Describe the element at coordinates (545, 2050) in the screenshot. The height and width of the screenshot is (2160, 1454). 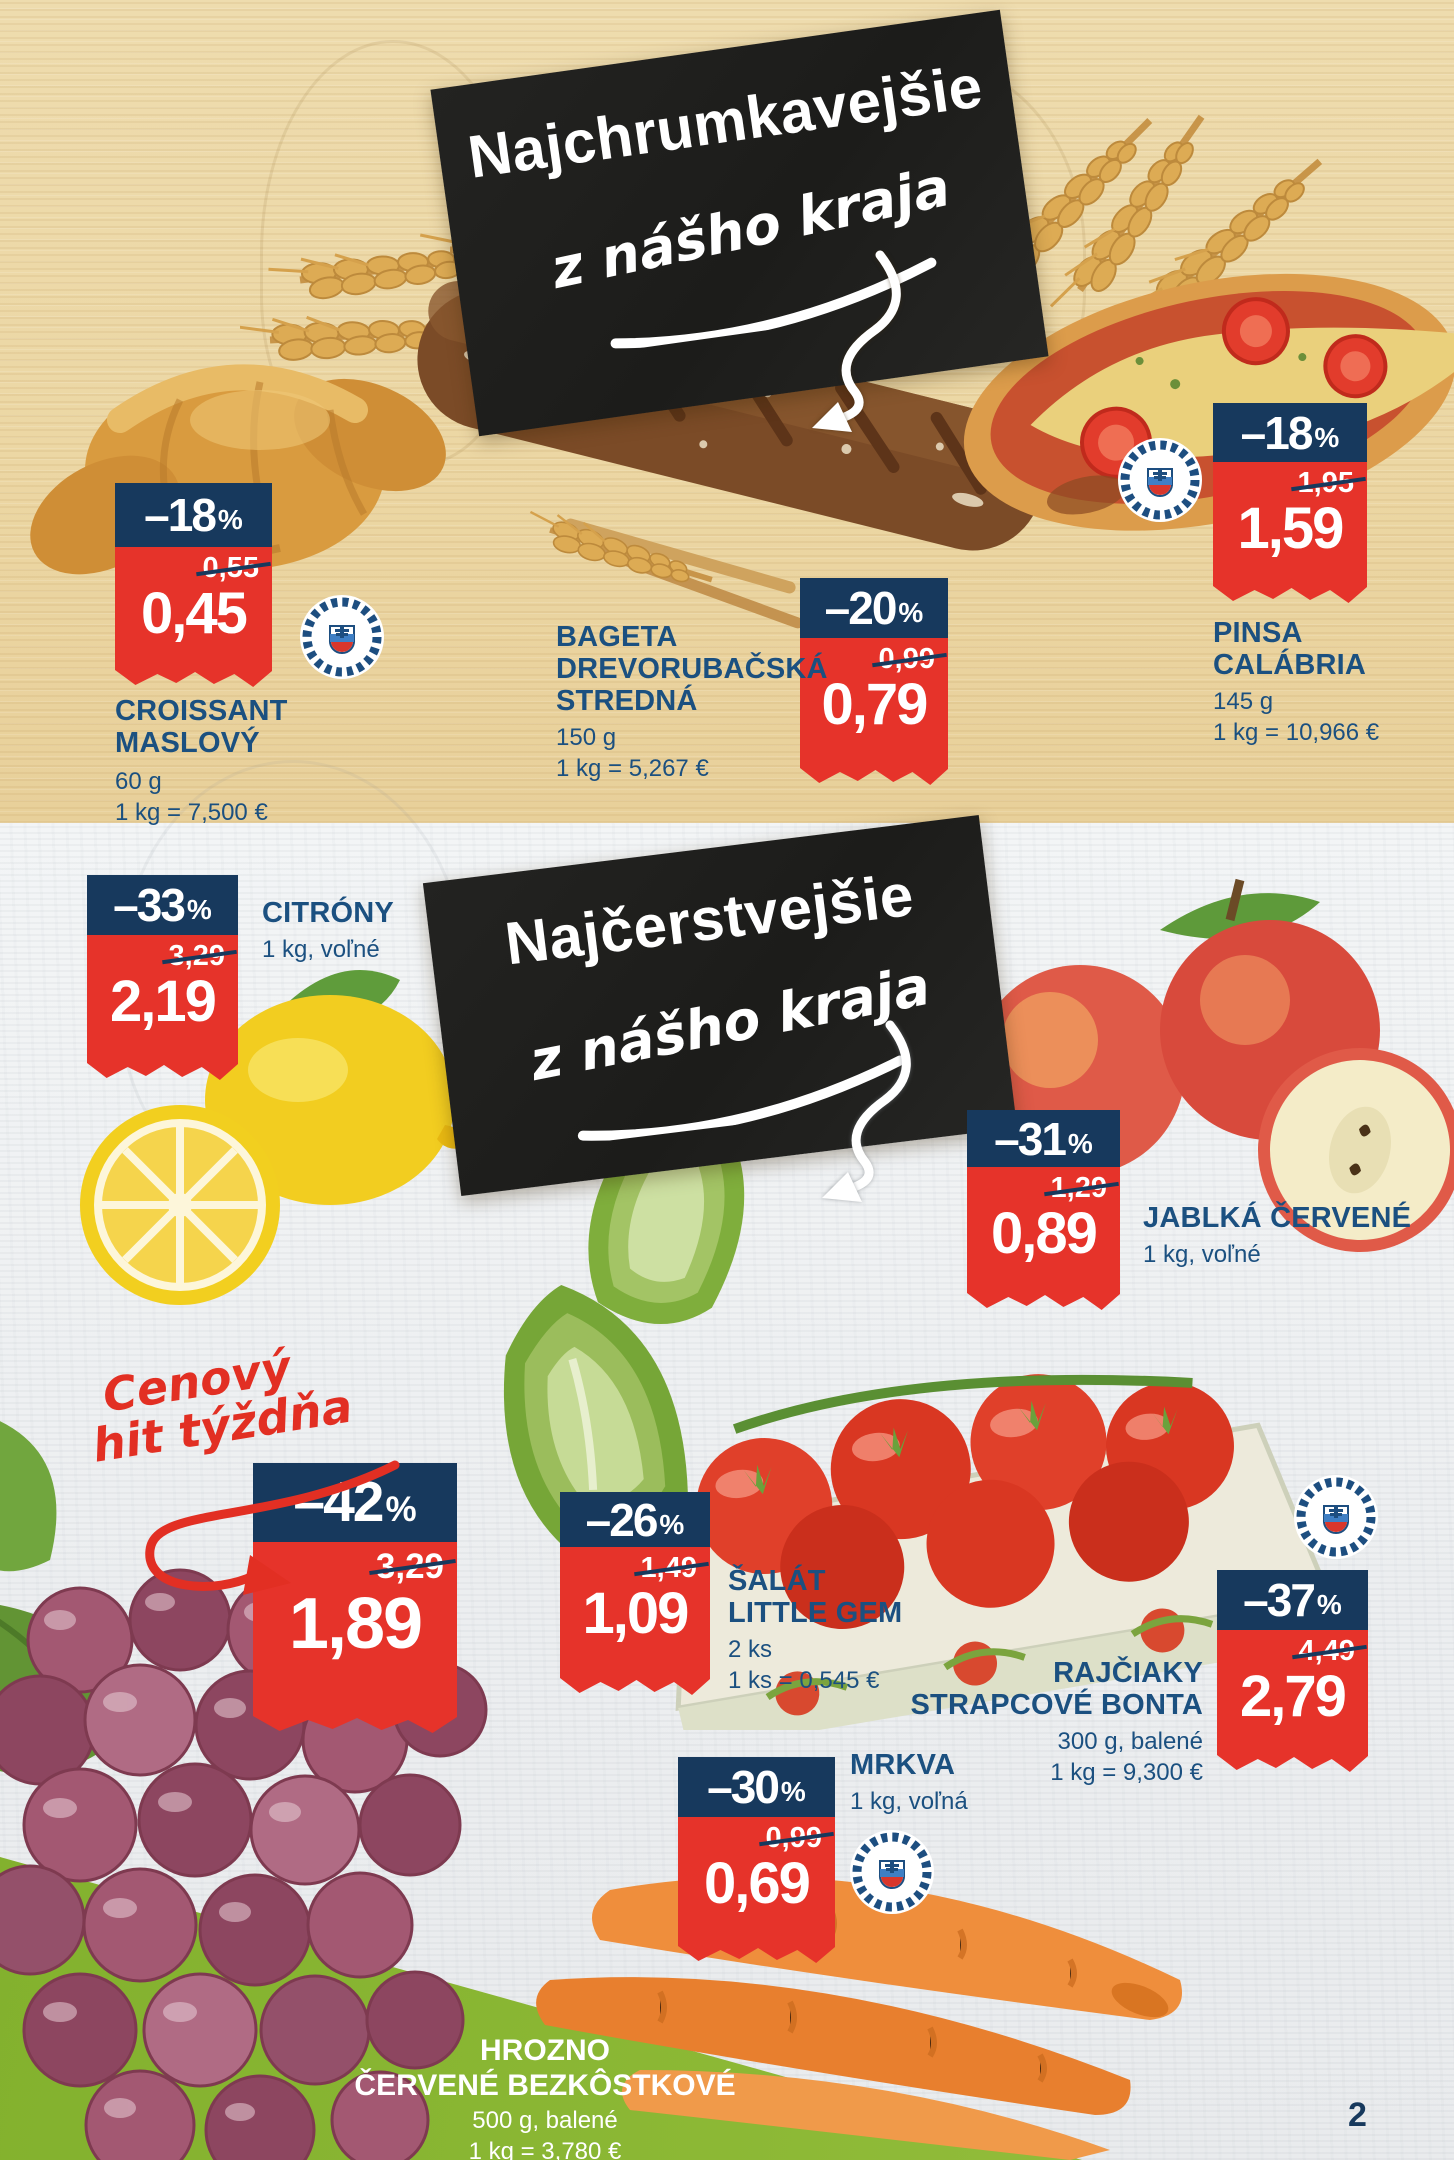
I see `product-name: HROZNO` at that location.